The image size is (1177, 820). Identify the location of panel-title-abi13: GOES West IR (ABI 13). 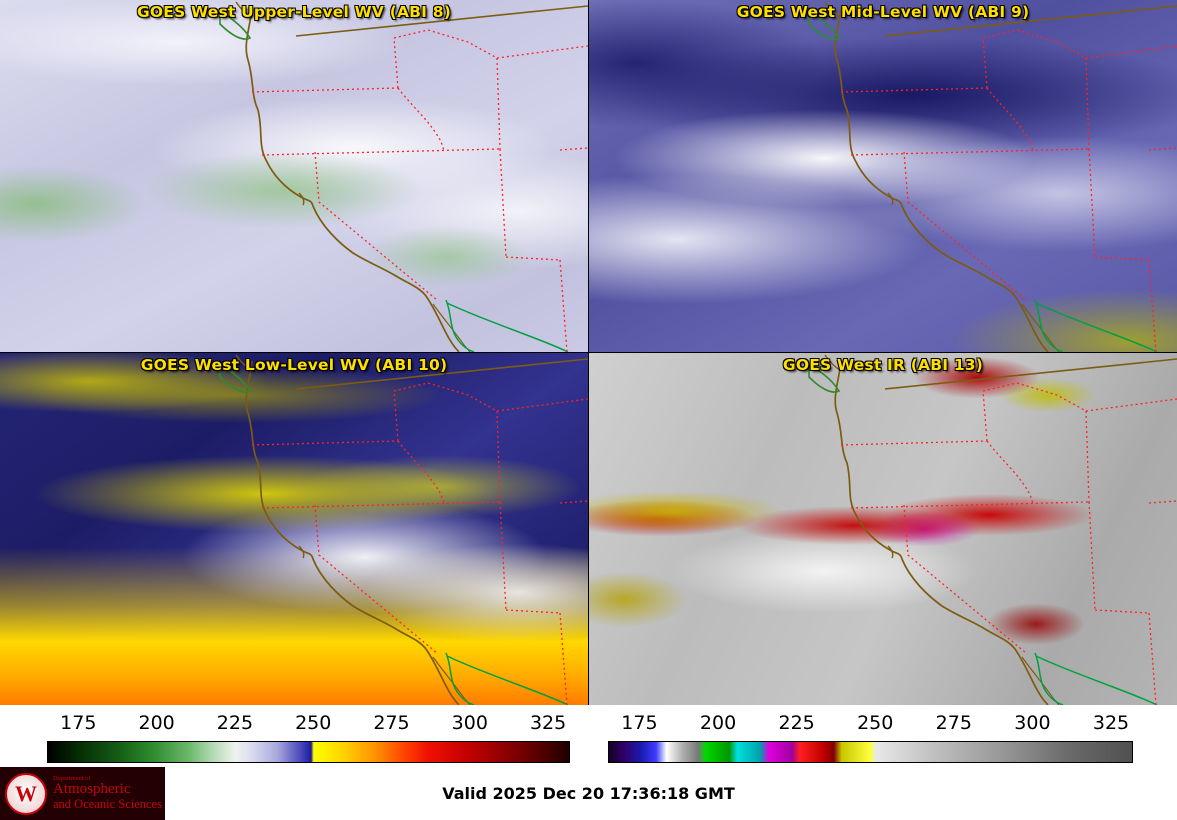
(883, 365).